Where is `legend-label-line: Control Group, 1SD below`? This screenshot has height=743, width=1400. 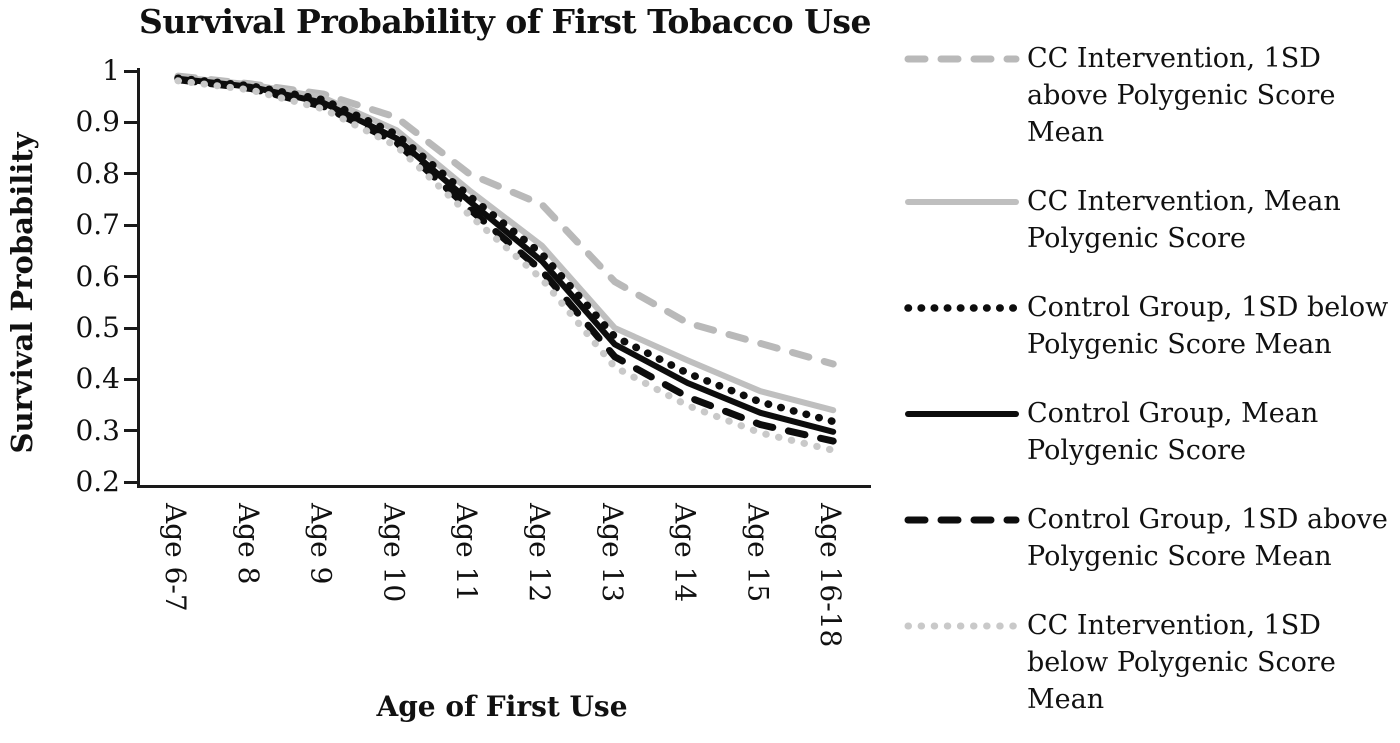
legend-label-line: Control Group, 1SD below is located at coordinates (1208, 307).